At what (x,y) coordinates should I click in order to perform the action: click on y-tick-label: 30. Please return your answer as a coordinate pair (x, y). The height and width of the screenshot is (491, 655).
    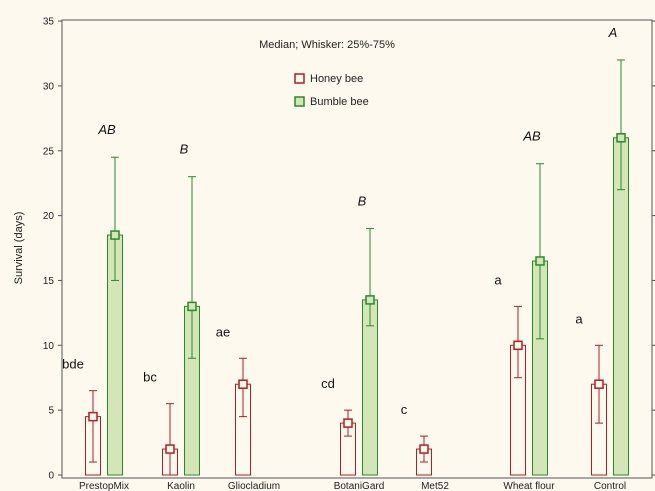
    Looking at the image, I should click on (49, 86).